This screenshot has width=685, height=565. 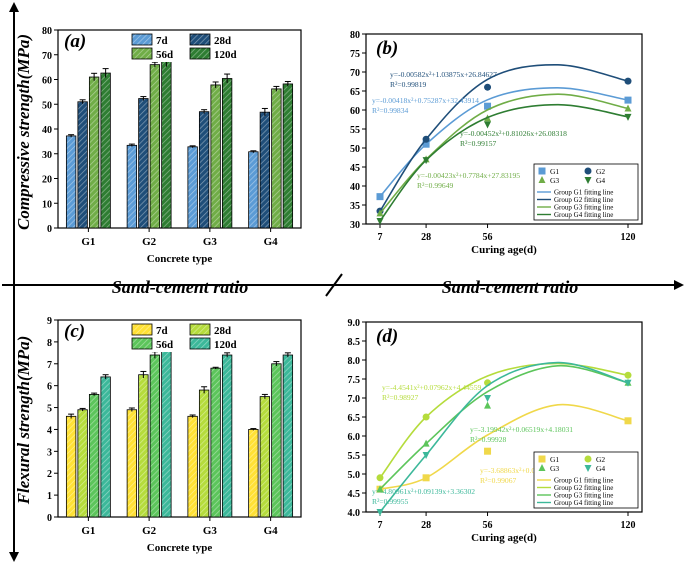 I want to click on x-axis-title: Concrete type, so click(x=180, y=548).